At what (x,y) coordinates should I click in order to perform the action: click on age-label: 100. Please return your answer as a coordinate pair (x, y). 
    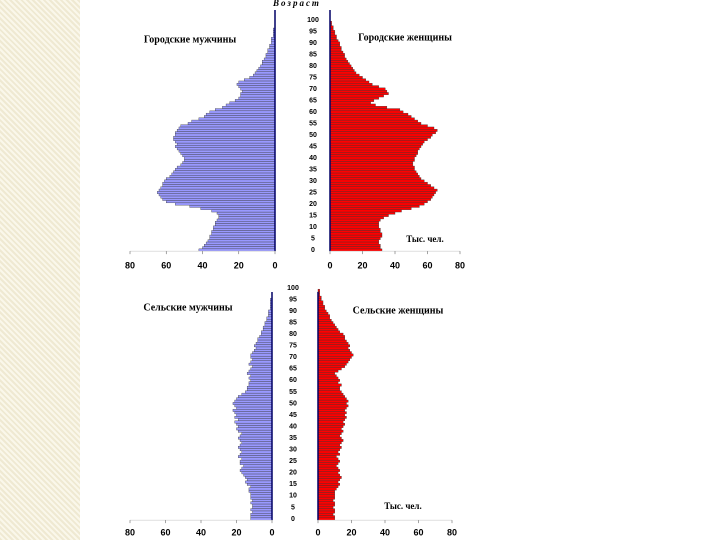
    Looking at the image, I should click on (293, 288).